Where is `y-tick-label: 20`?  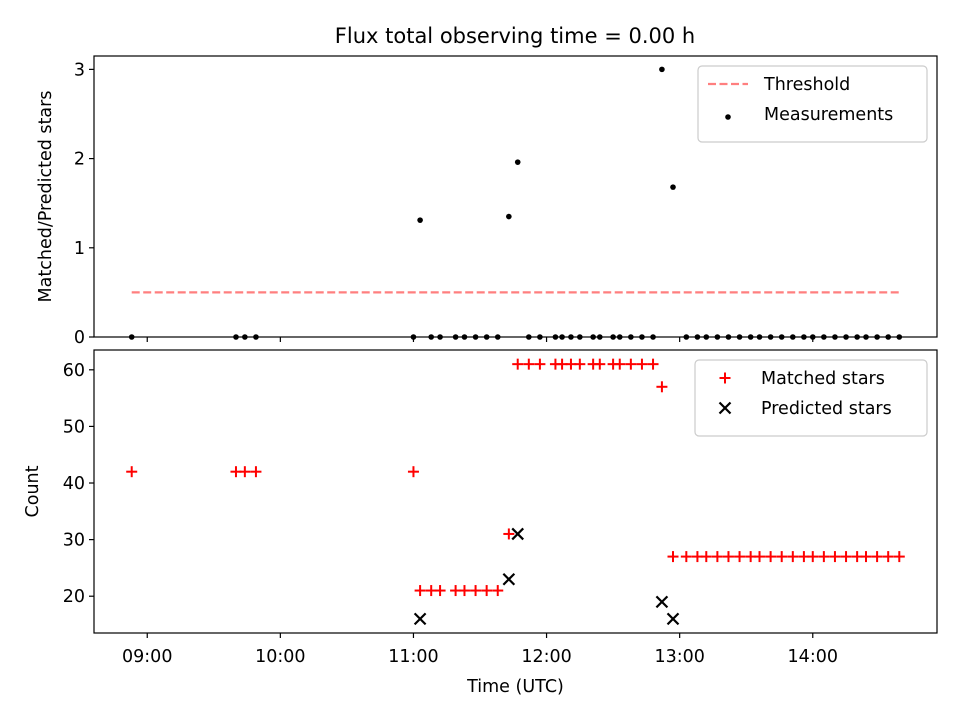
y-tick-label: 20 is located at coordinates (74, 597).